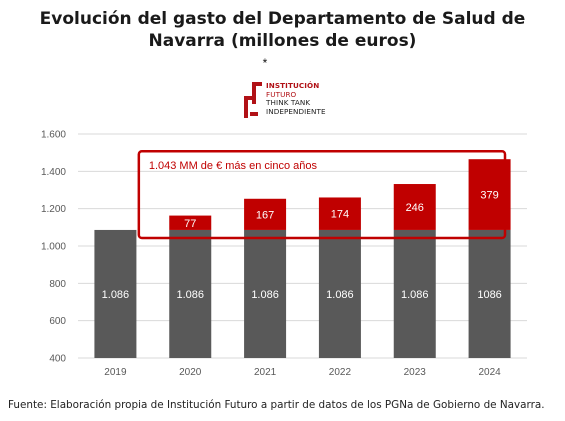 This screenshot has height=421, width=565. Describe the element at coordinates (322, 194) in the screenshot. I see `annotation-box` at that location.